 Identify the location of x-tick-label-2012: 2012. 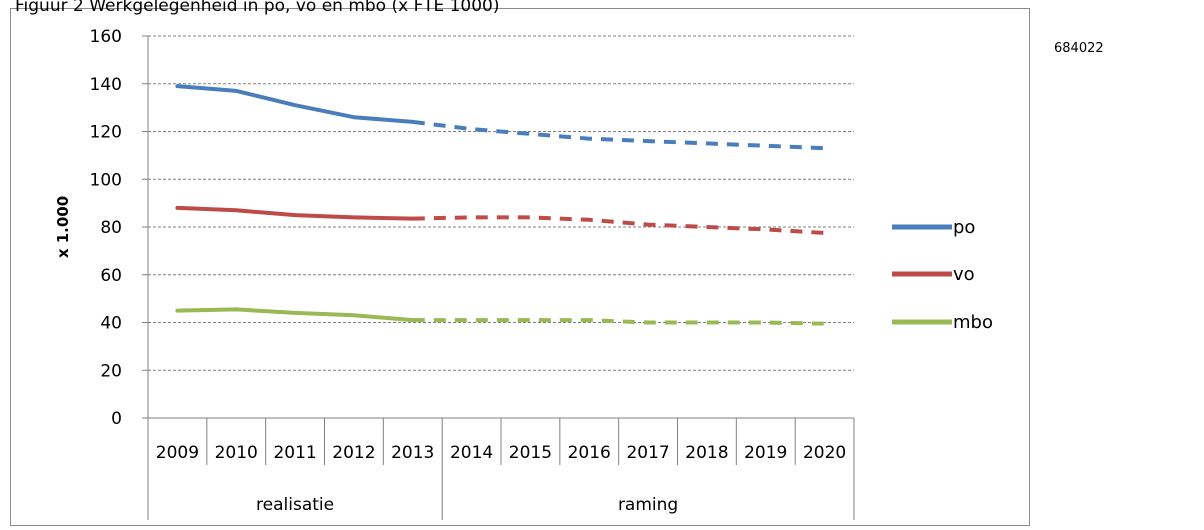
(353, 453).